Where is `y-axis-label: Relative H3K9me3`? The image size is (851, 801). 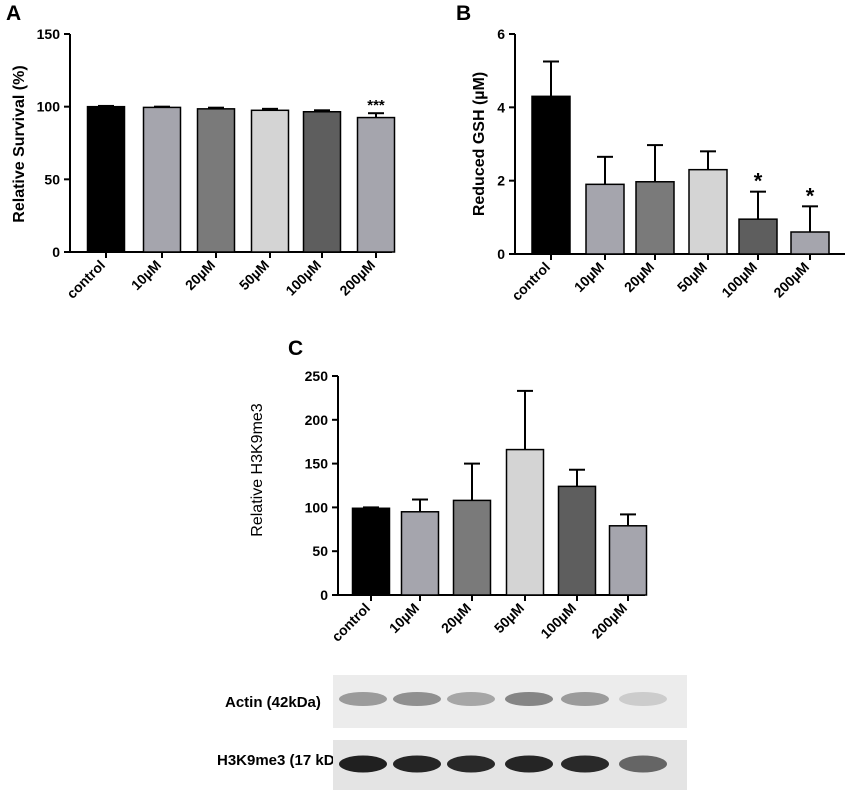 y-axis-label: Relative H3K9me3 is located at coordinates (257, 470).